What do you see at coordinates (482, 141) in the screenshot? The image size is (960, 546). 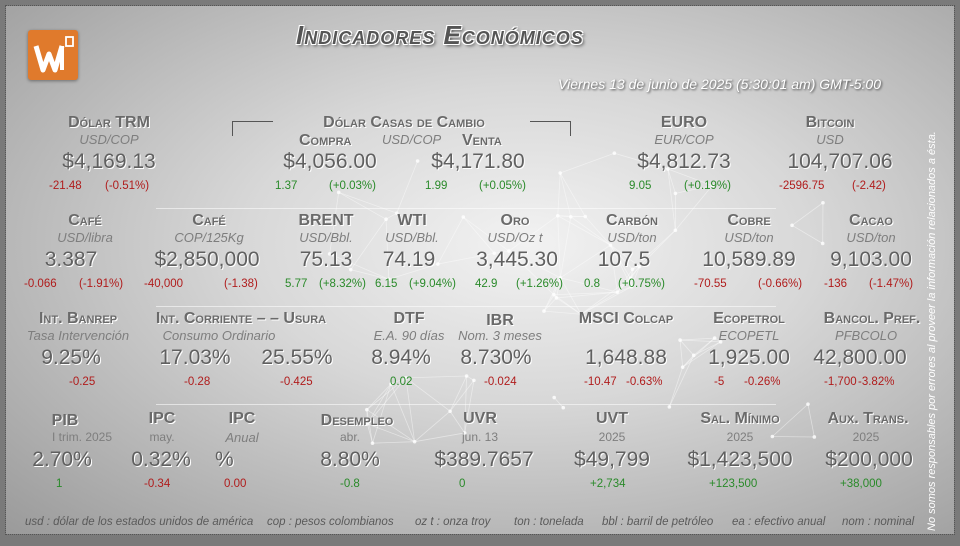 I see `venta-label: Venta` at bounding box center [482, 141].